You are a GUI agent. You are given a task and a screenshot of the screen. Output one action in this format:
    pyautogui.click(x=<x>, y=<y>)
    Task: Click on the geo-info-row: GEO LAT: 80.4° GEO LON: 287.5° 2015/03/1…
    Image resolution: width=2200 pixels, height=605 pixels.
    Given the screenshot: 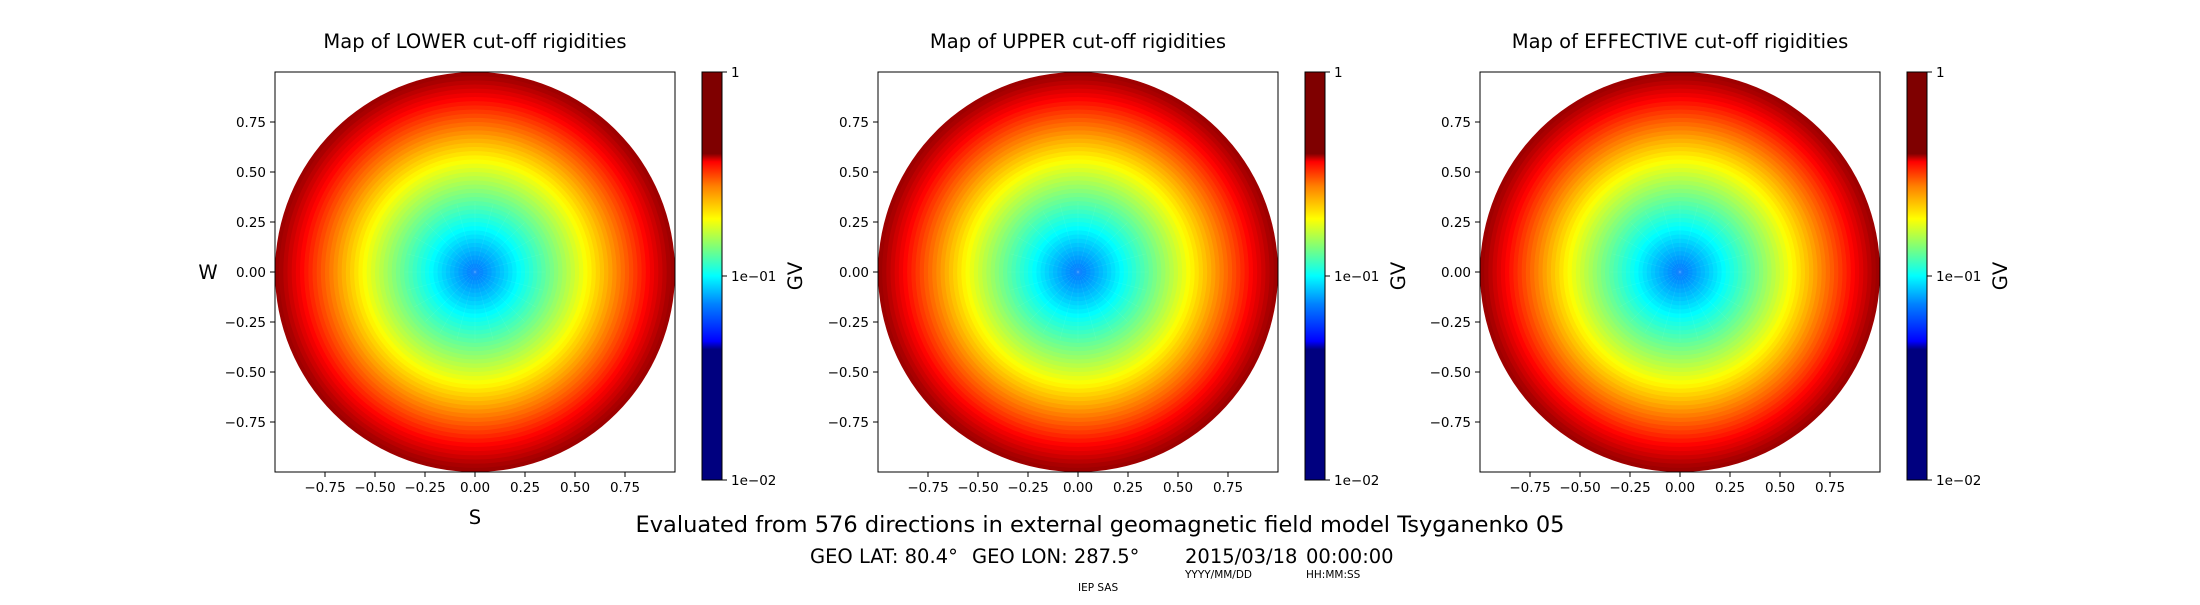 What is the action you would take?
    pyautogui.click(x=1100, y=575)
    